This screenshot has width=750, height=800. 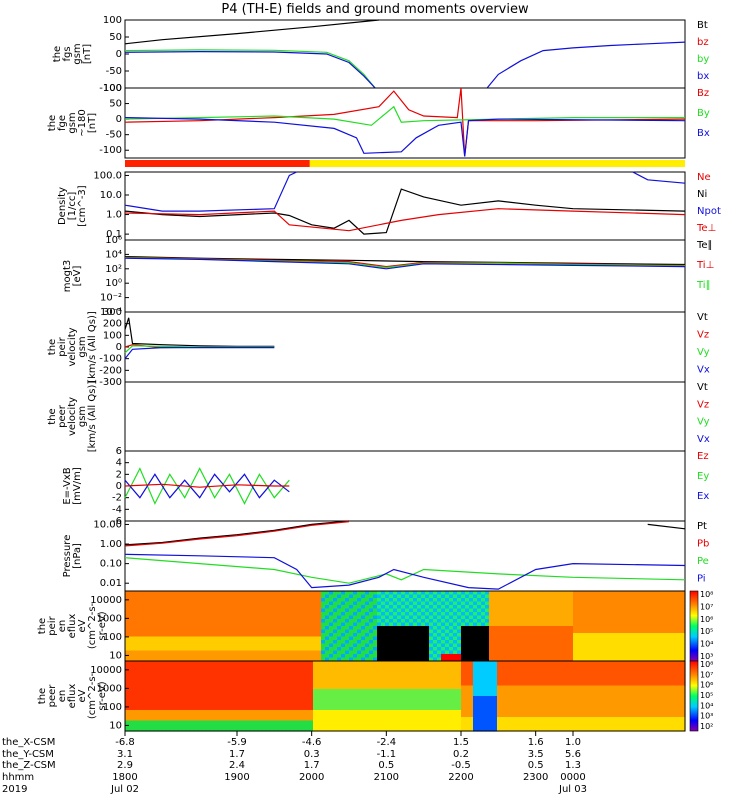 What do you see at coordinates (72, 122) in the screenshot?
I see `y-axis-label: thefgegsm~180[nT]` at bounding box center [72, 122].